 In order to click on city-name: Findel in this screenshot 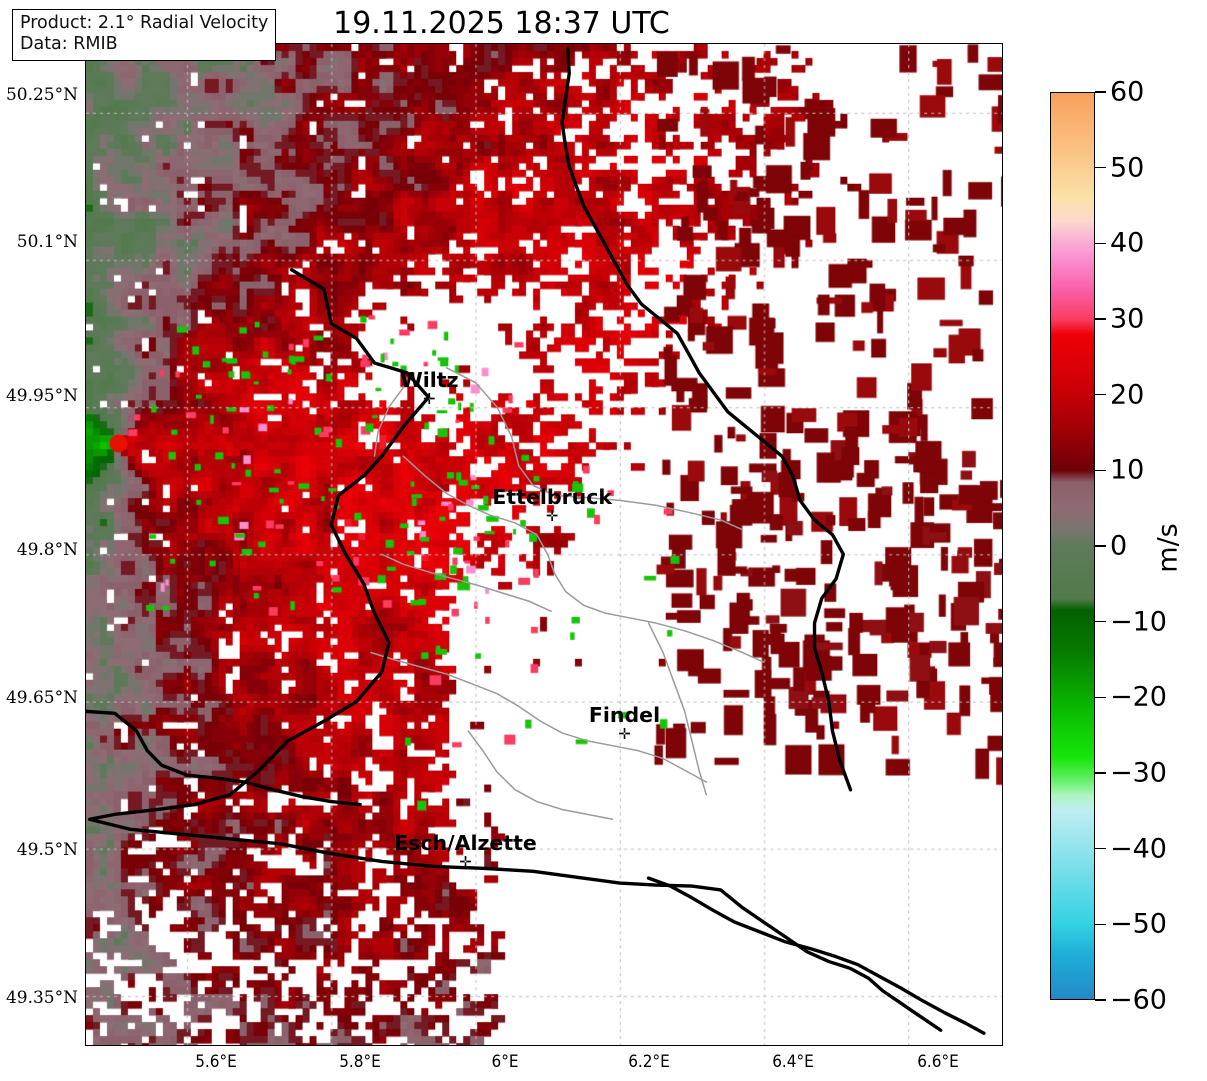, I will do `click(624, 715)`.